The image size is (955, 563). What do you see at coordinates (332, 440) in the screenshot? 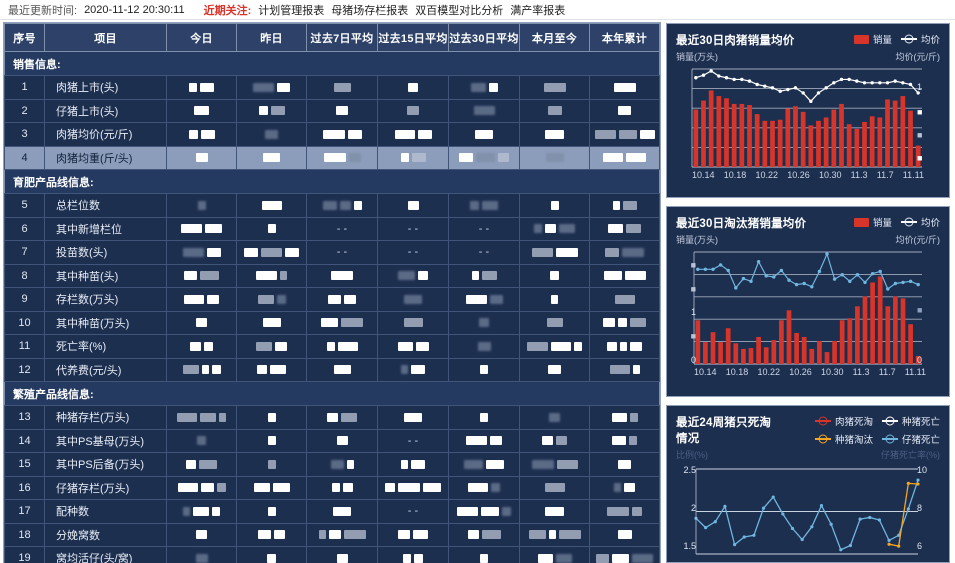
I see `table-row: 14 其中PS基母(万头) - -` at bounding box center [332, 440].